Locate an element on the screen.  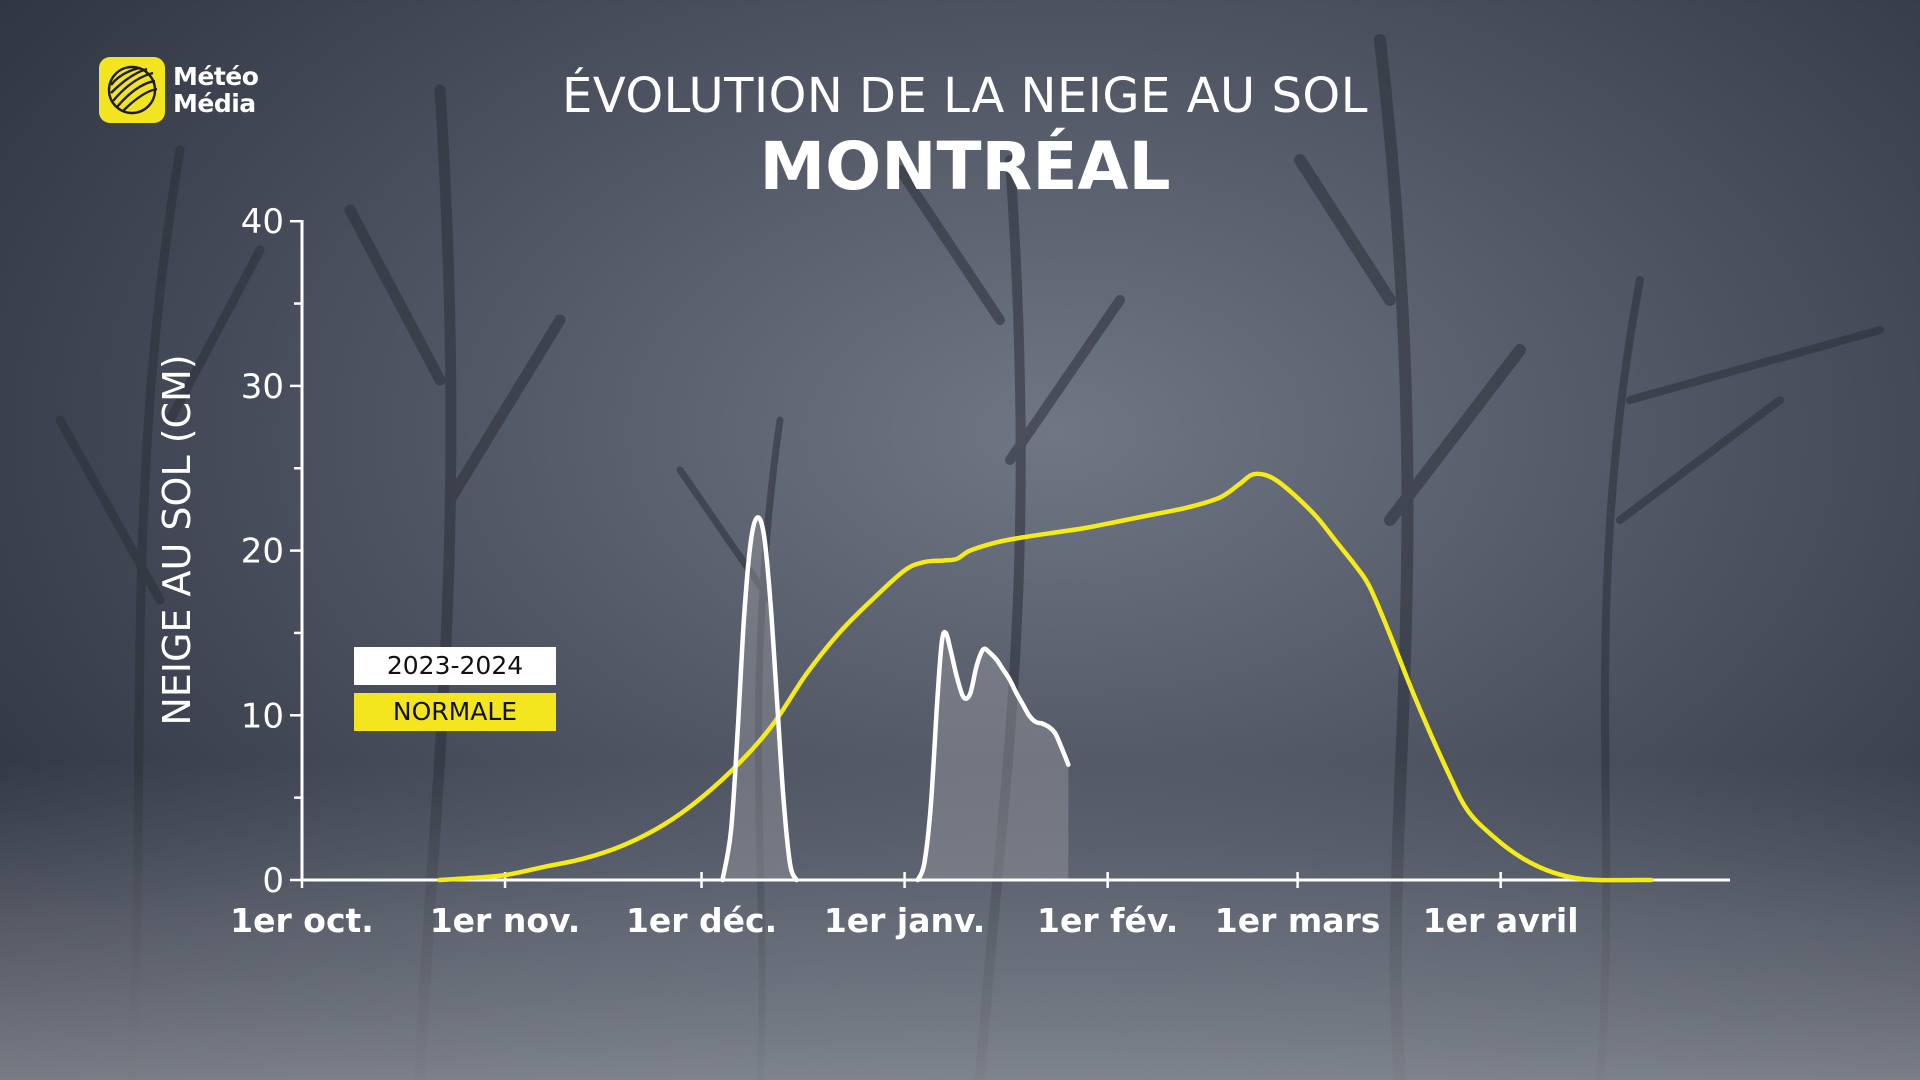
meteomedia-logo: Météo Média is located at coordinates (179, 90).